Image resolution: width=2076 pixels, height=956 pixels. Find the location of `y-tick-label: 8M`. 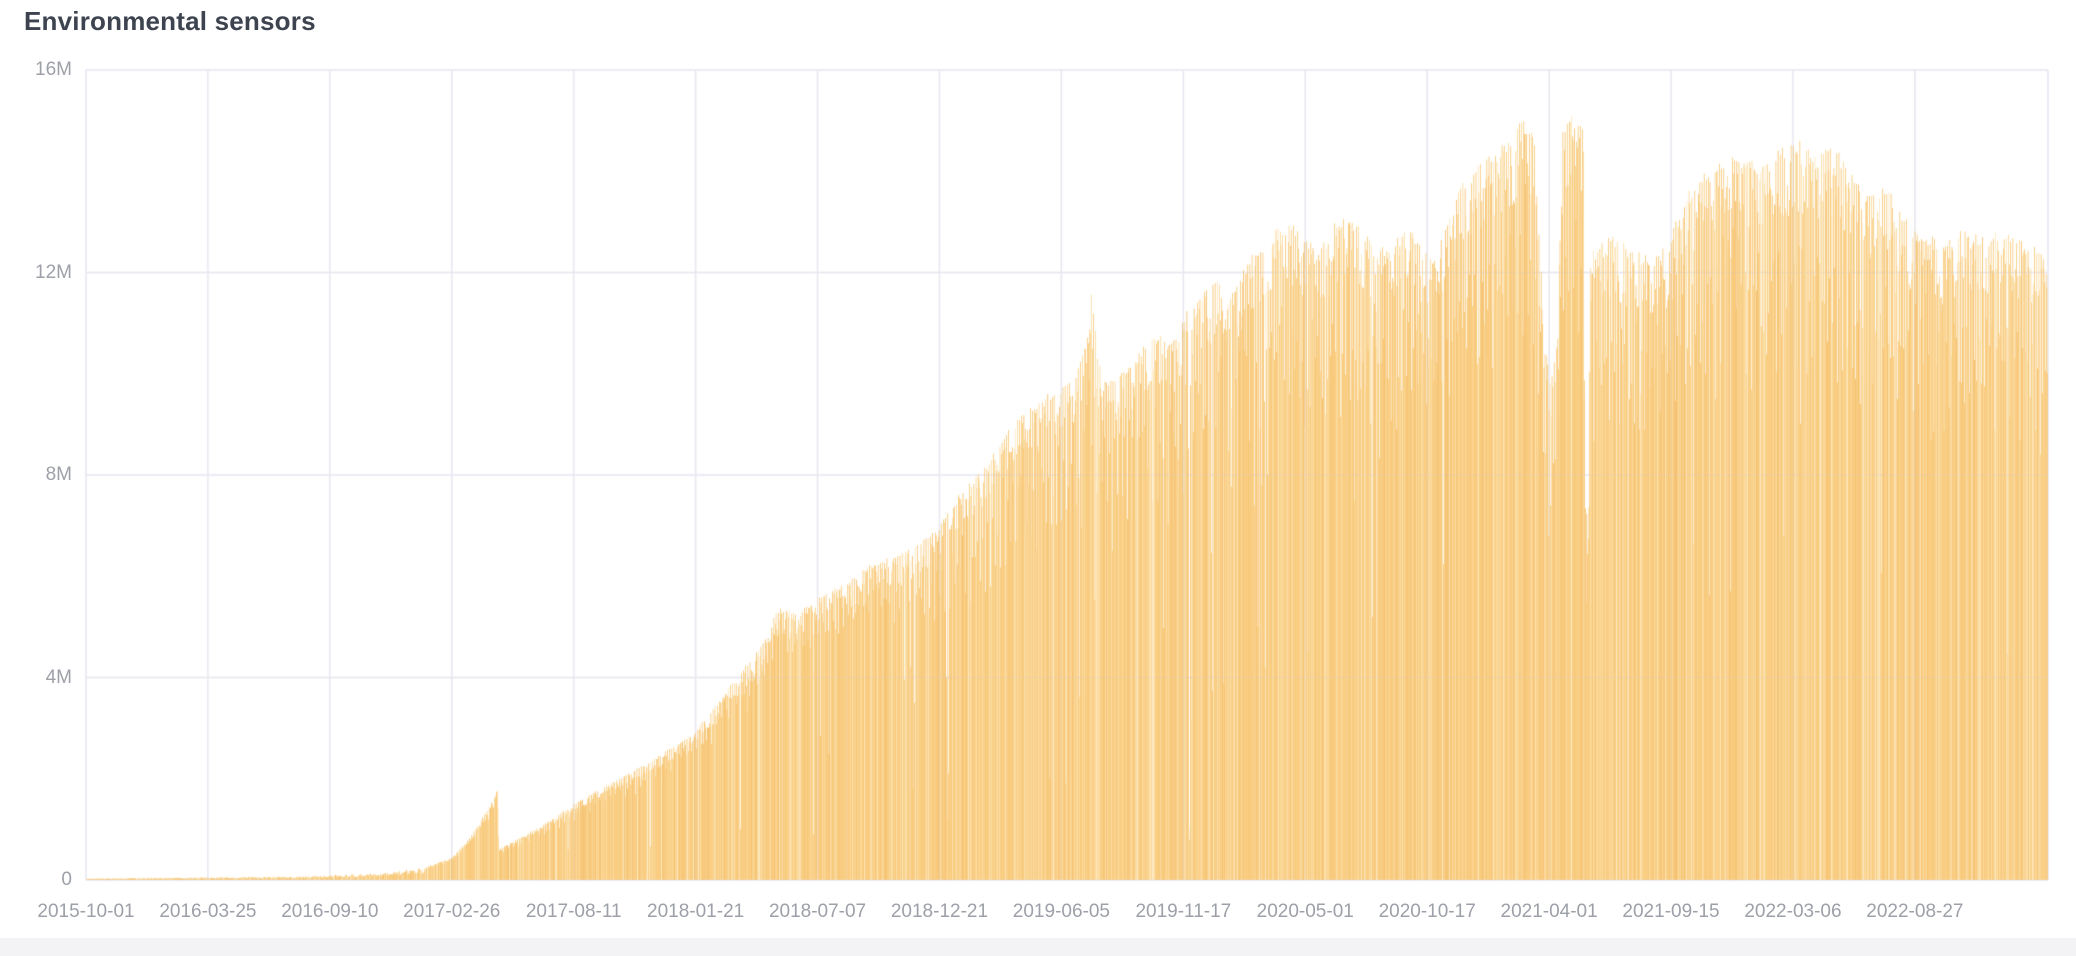

y-tick-label: 8M is located at coordinates (58, 474).